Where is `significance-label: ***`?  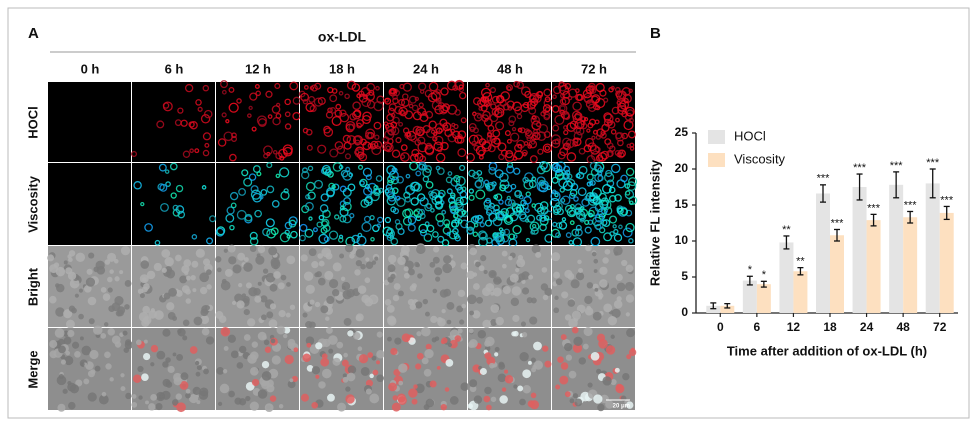 significance-label: *** is located at coordinates (911, 205).